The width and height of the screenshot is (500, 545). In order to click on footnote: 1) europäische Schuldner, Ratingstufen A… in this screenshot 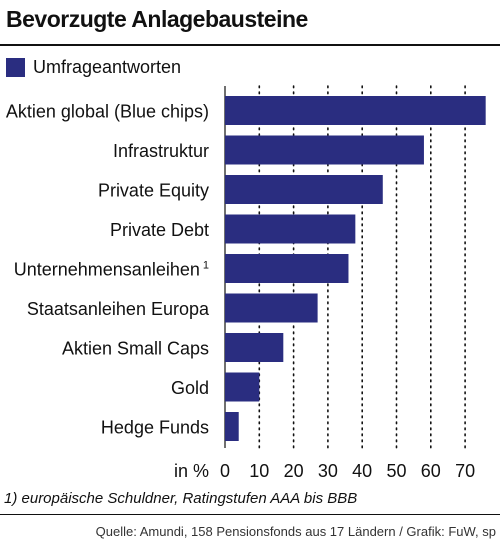, I will do `click(181, 498)`.